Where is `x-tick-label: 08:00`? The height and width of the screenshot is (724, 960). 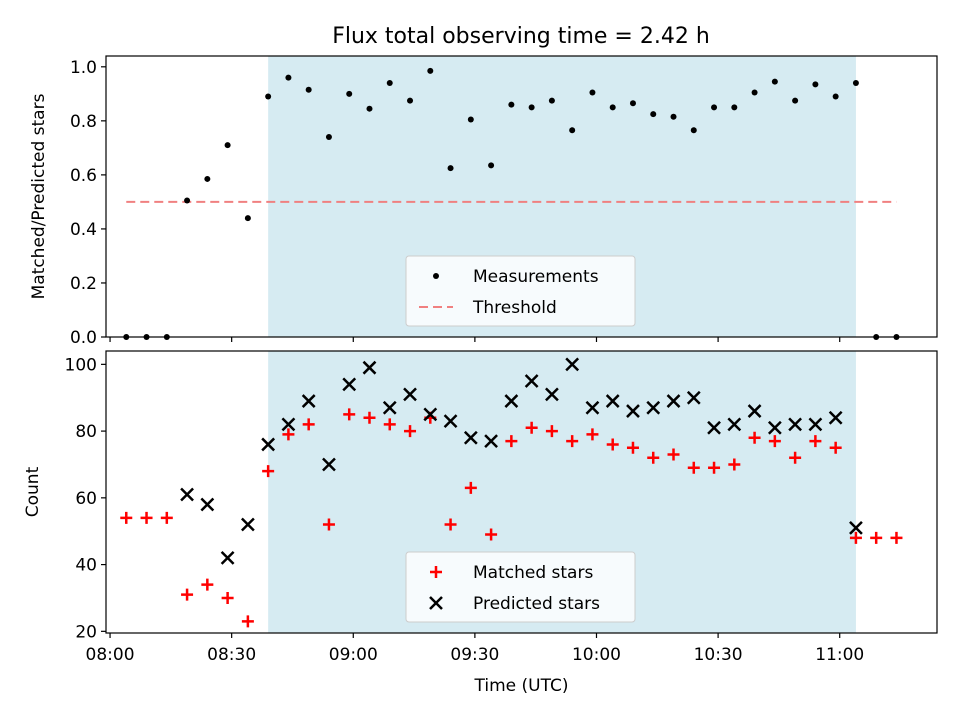 x-tick-label: 08:00 is located at coordinates (110, 655).